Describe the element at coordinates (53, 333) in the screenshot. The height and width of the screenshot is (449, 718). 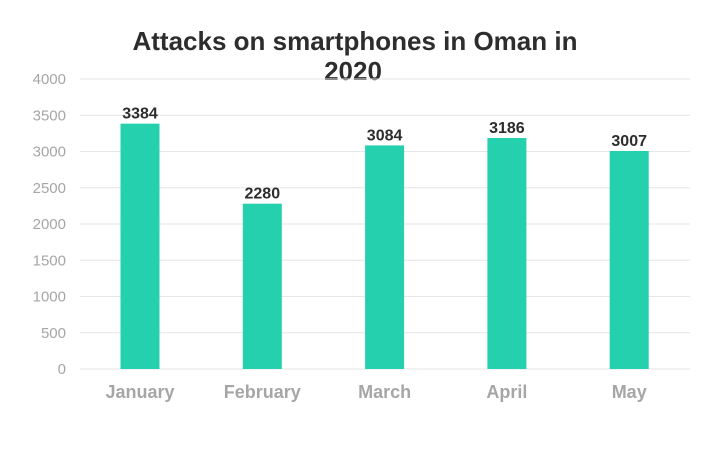
I see `y-tick-label: 500` at that location.